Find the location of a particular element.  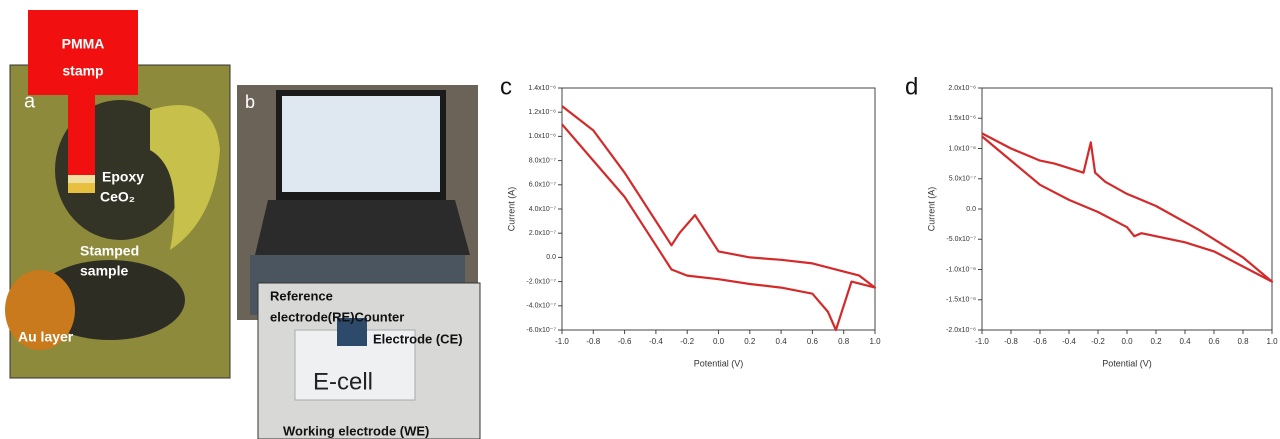

label: CeO₂ is located at coordinates (117, 197).